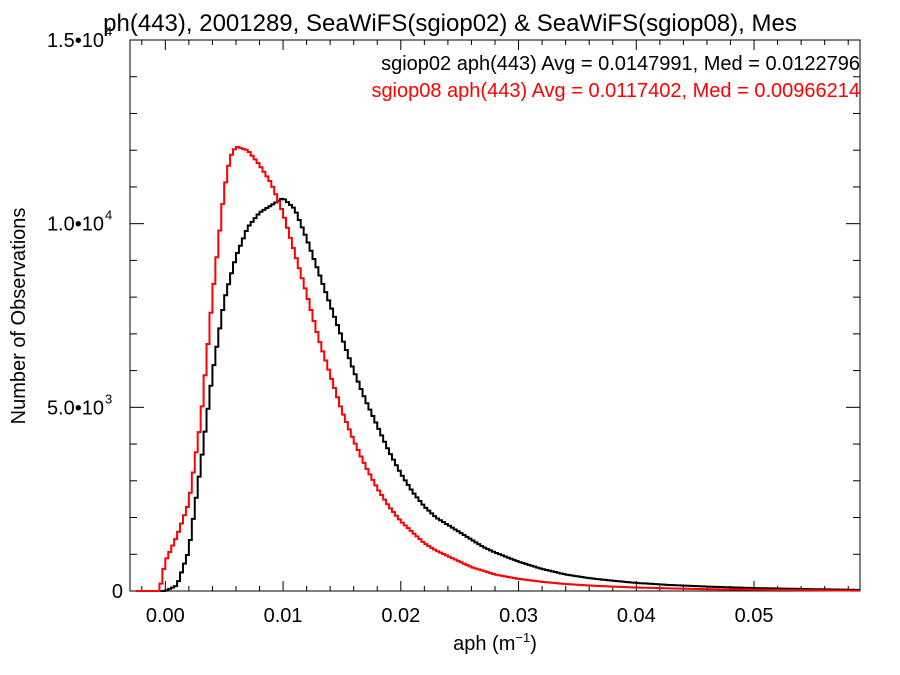  What do you see at coordinates (19, 316) in the screenshot?
I see `y-axis-label: Number of Observations` at bounding box center [19, 316].